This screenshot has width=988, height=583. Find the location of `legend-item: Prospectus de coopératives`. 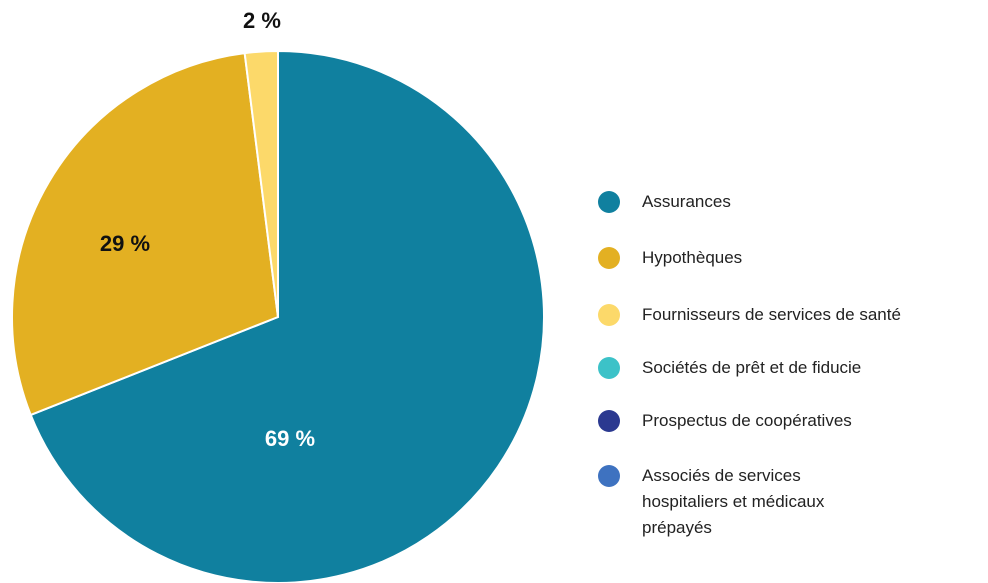

legend-item: Prospectus de coopératives is located at coordinates (725, 421).